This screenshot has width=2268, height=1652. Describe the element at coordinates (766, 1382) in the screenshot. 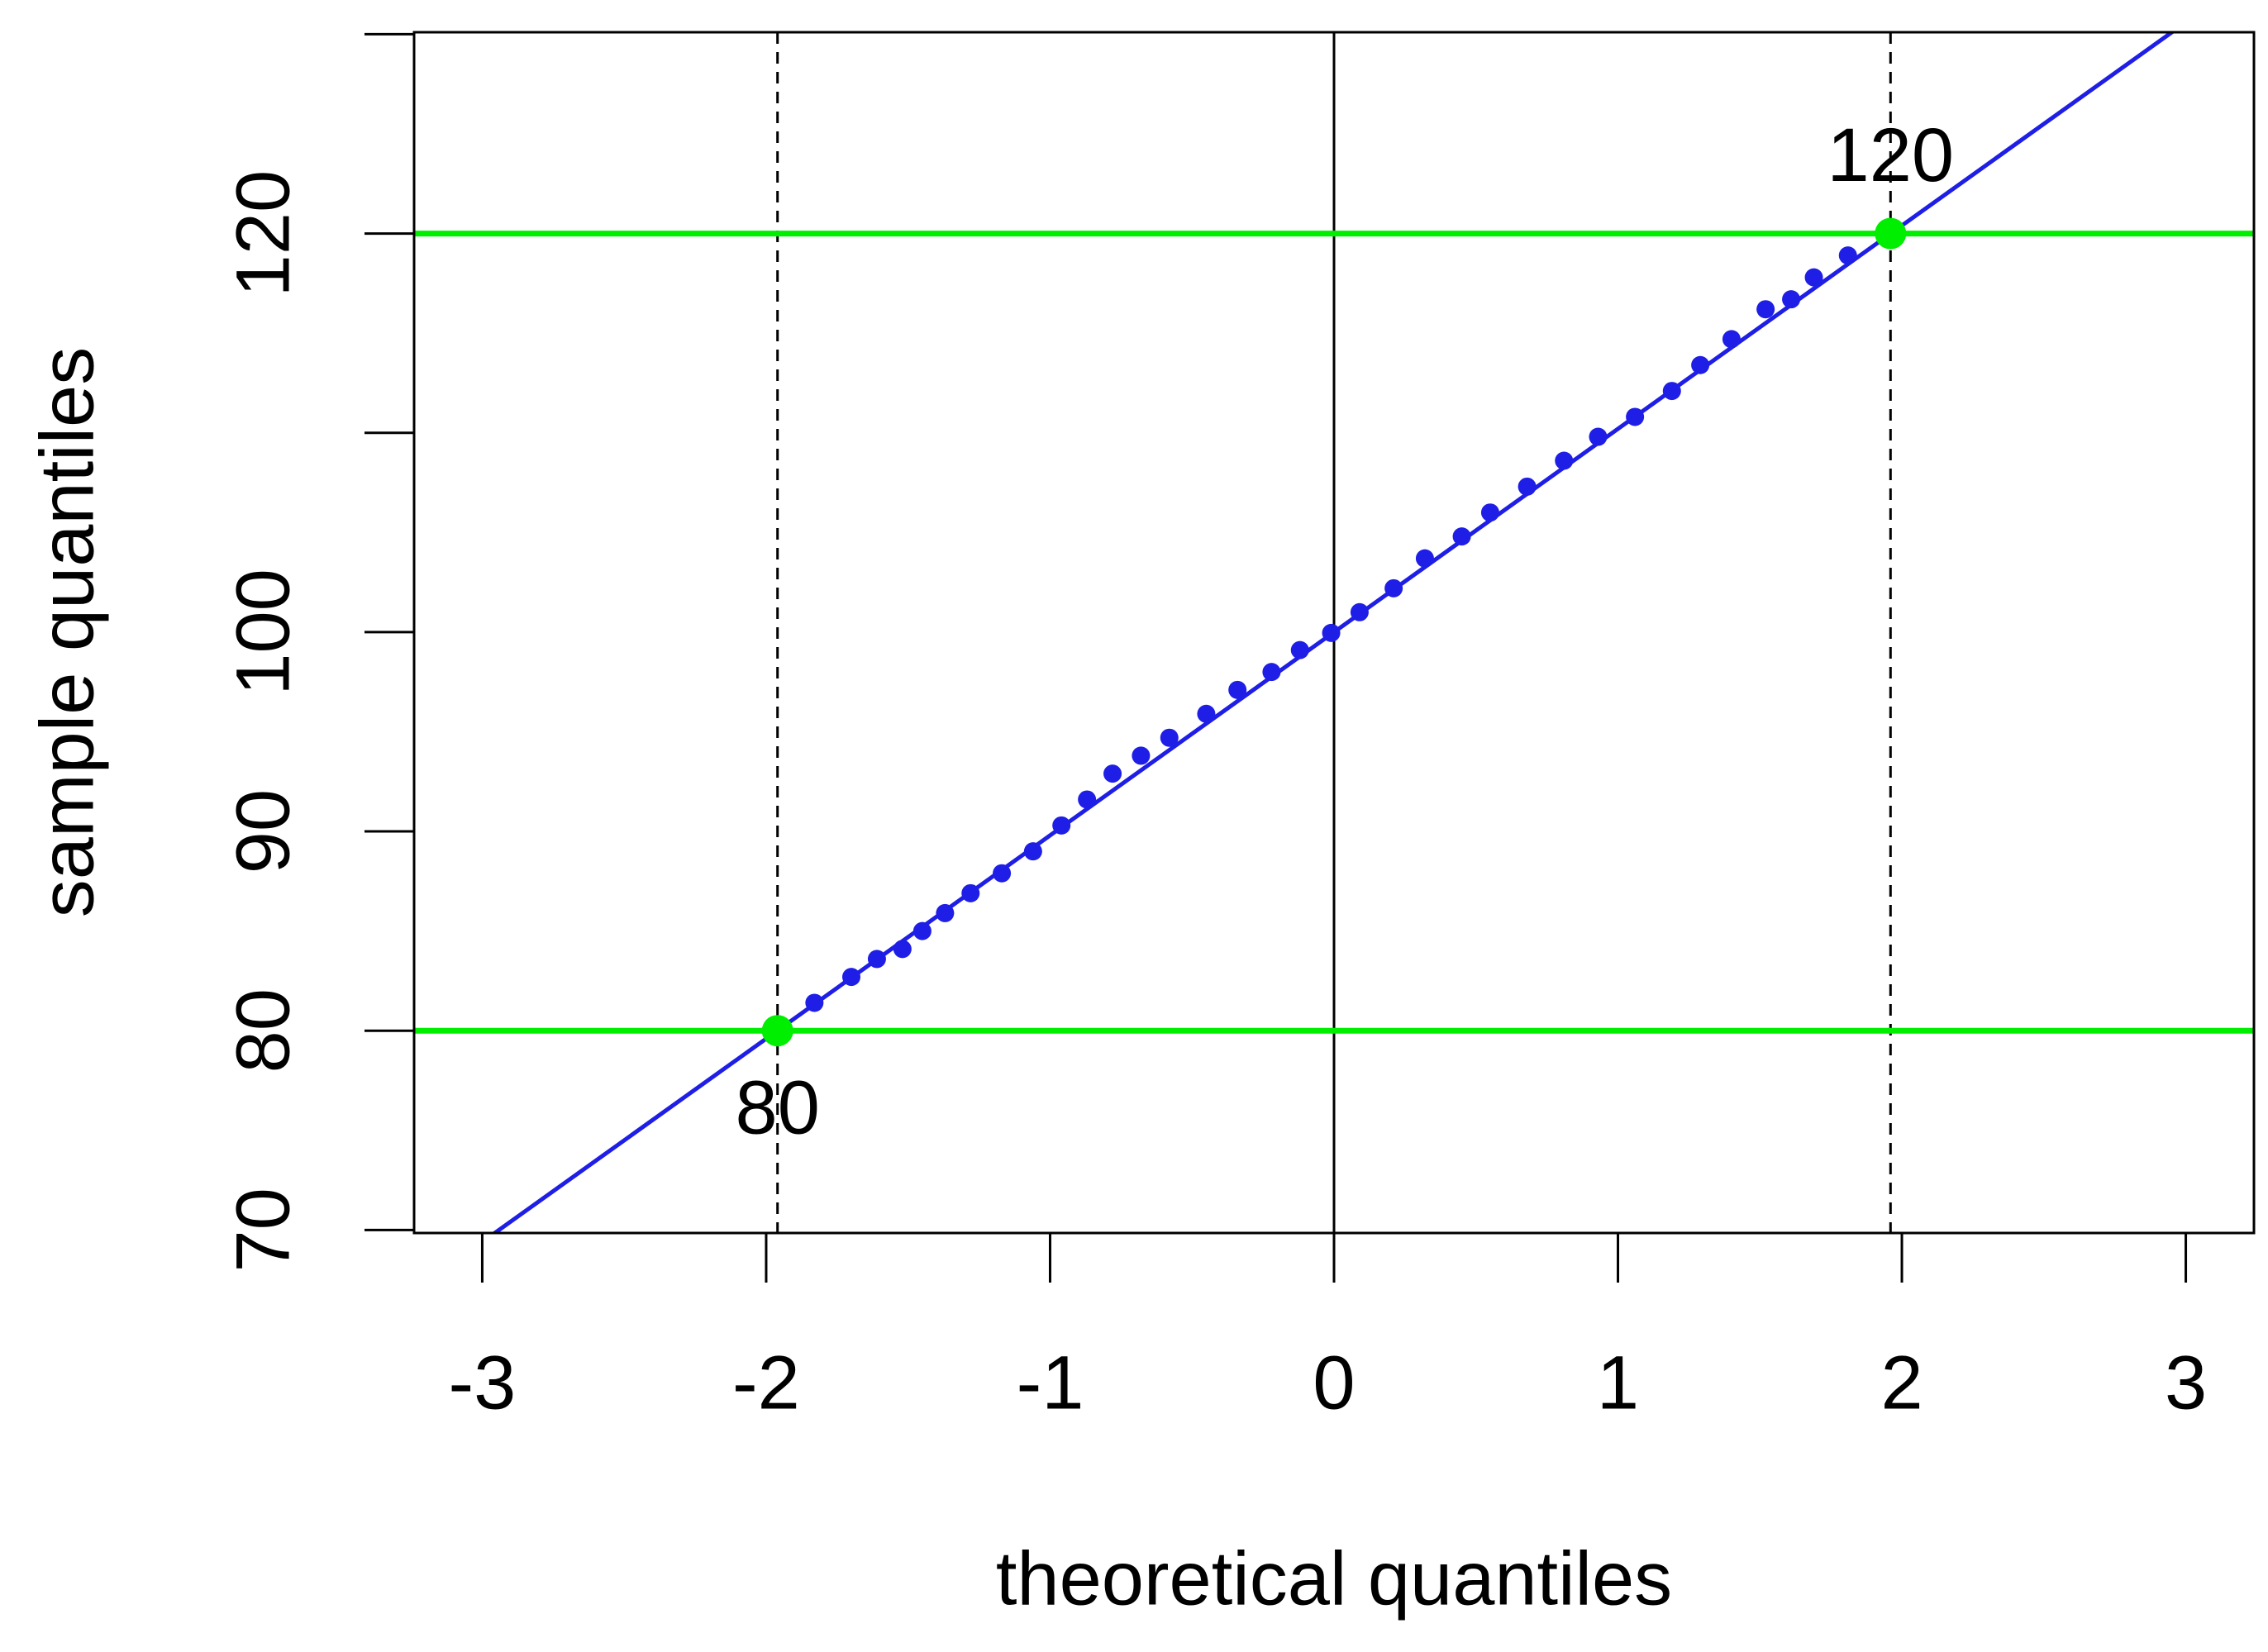

I see `x-tick-label: -2` at that location.